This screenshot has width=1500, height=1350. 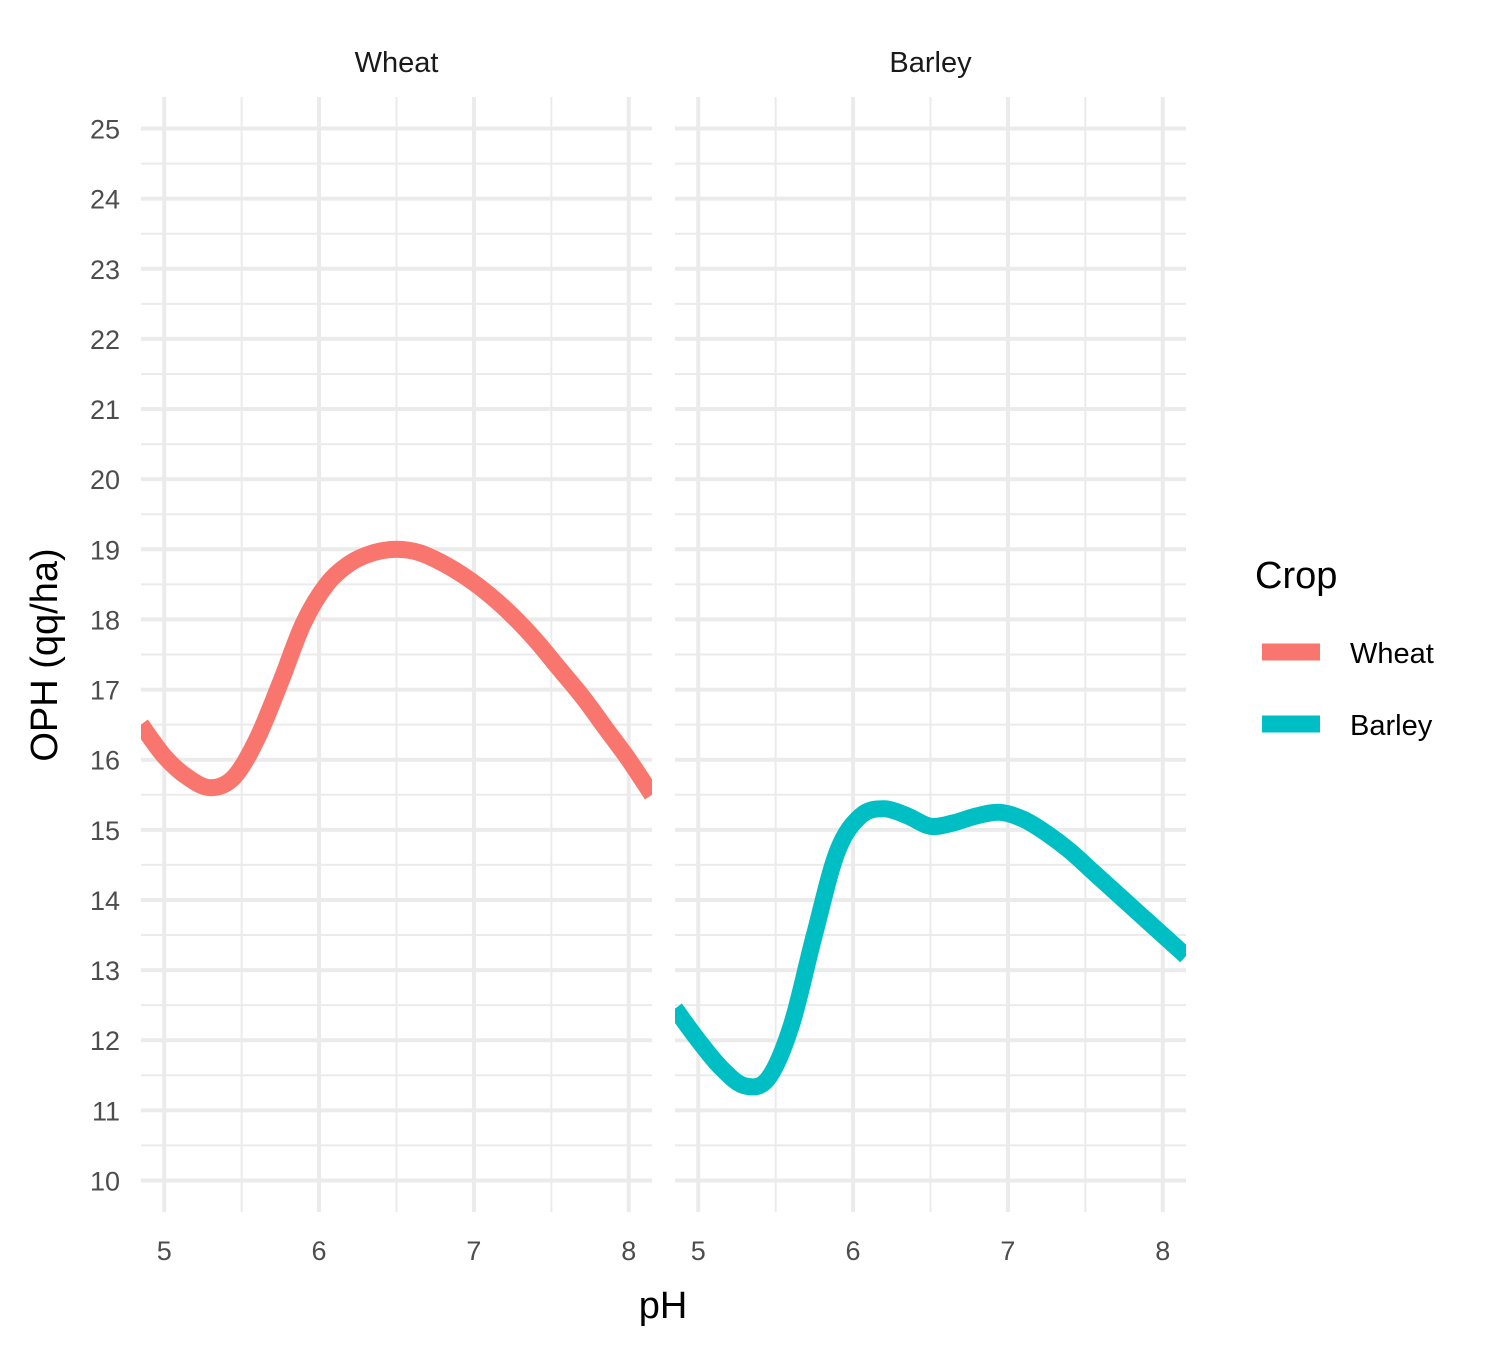 I want to click on legend-label-barley: Barley, so click(x=1391, y=726).